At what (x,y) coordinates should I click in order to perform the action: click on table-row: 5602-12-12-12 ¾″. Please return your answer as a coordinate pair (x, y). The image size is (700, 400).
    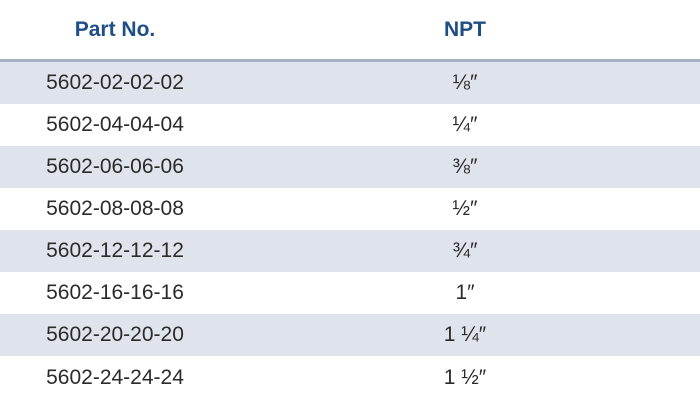
    Looking at the image, I should click on (350, 251).